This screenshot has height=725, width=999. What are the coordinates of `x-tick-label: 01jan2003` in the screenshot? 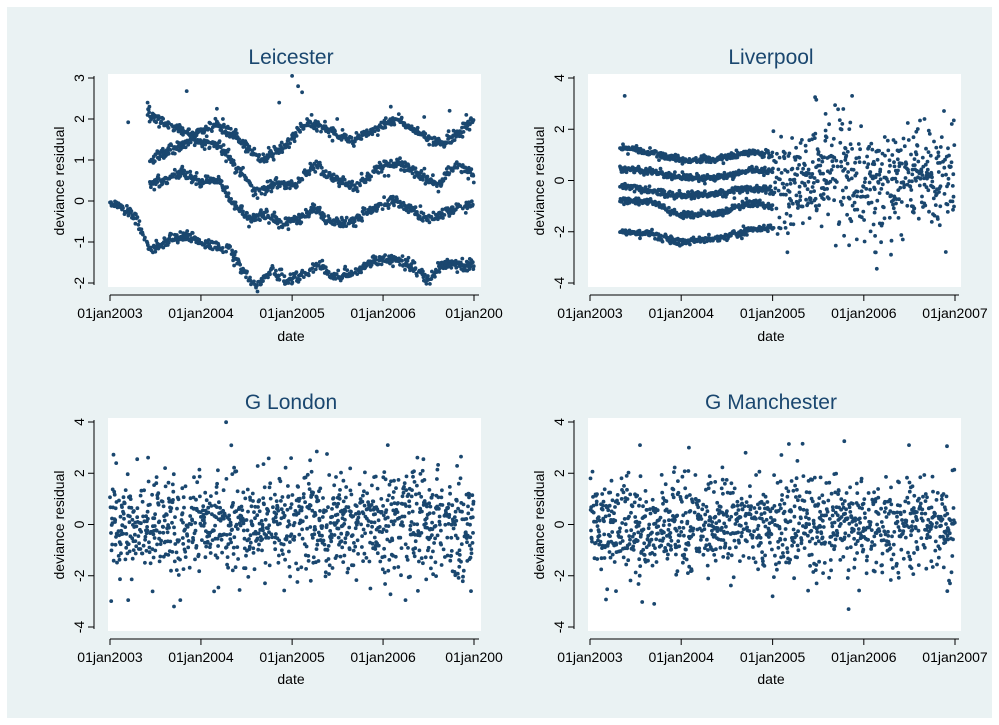 It's located at (590, 313).